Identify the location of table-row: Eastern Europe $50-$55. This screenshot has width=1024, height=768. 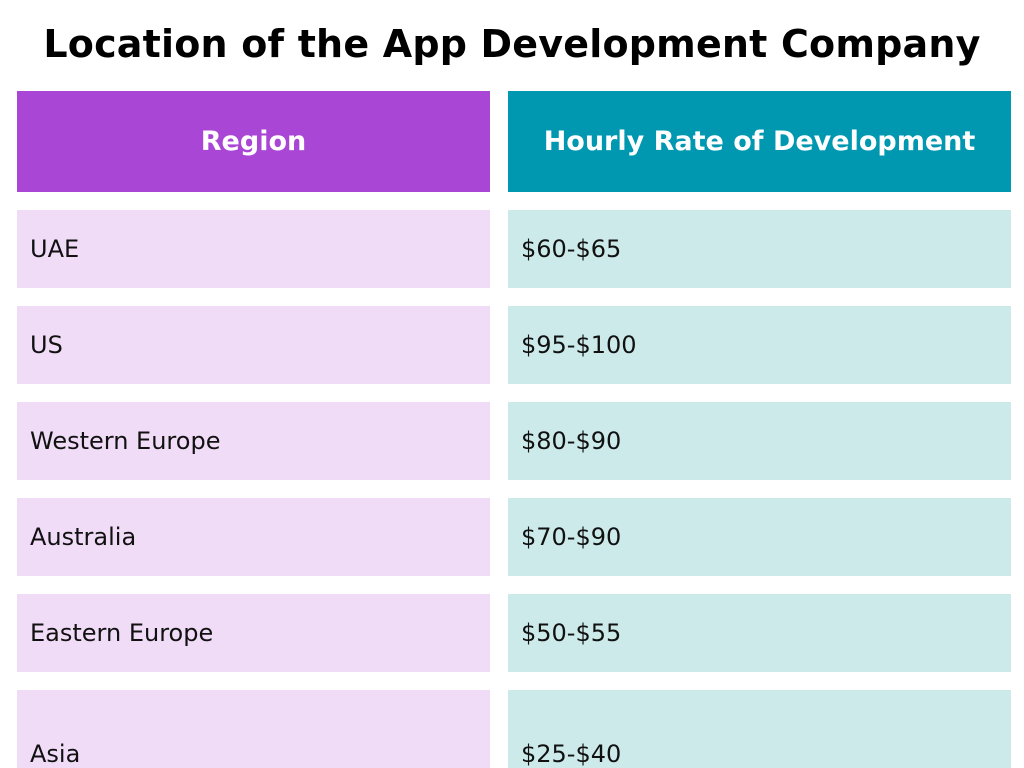
(514, 633).